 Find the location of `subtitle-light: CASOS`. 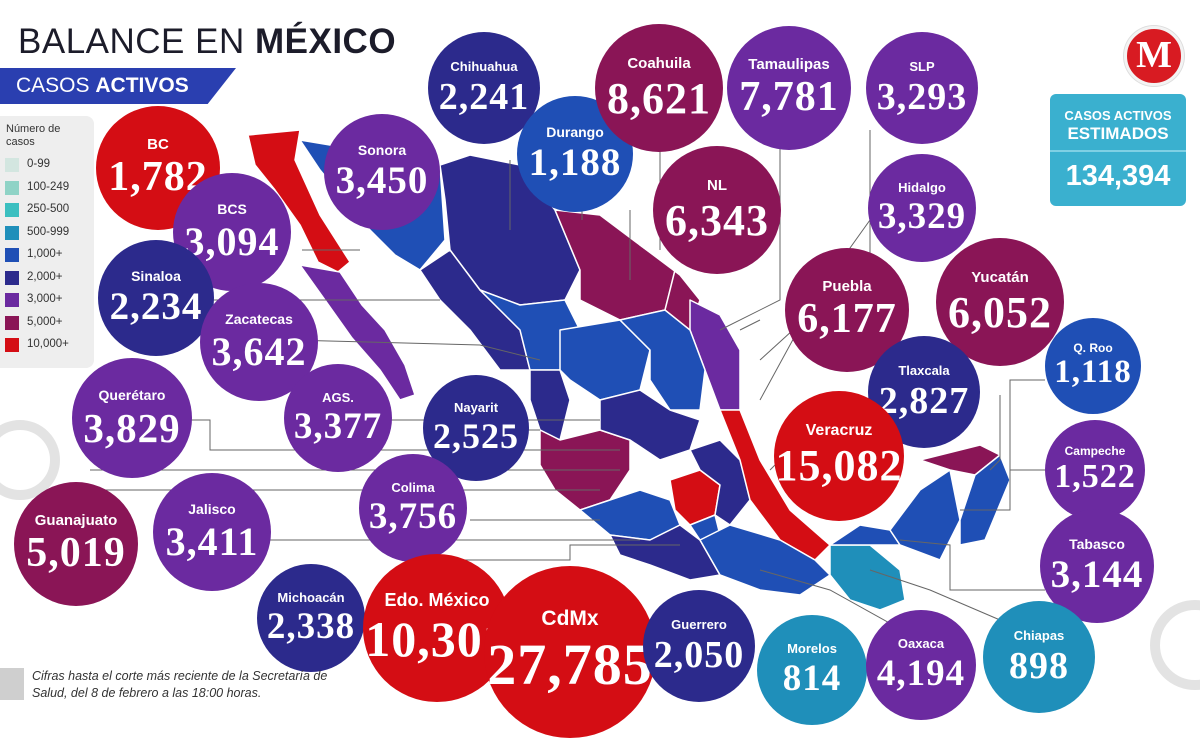

subtitle-light: CASOS is located at coordinates (53, 85).